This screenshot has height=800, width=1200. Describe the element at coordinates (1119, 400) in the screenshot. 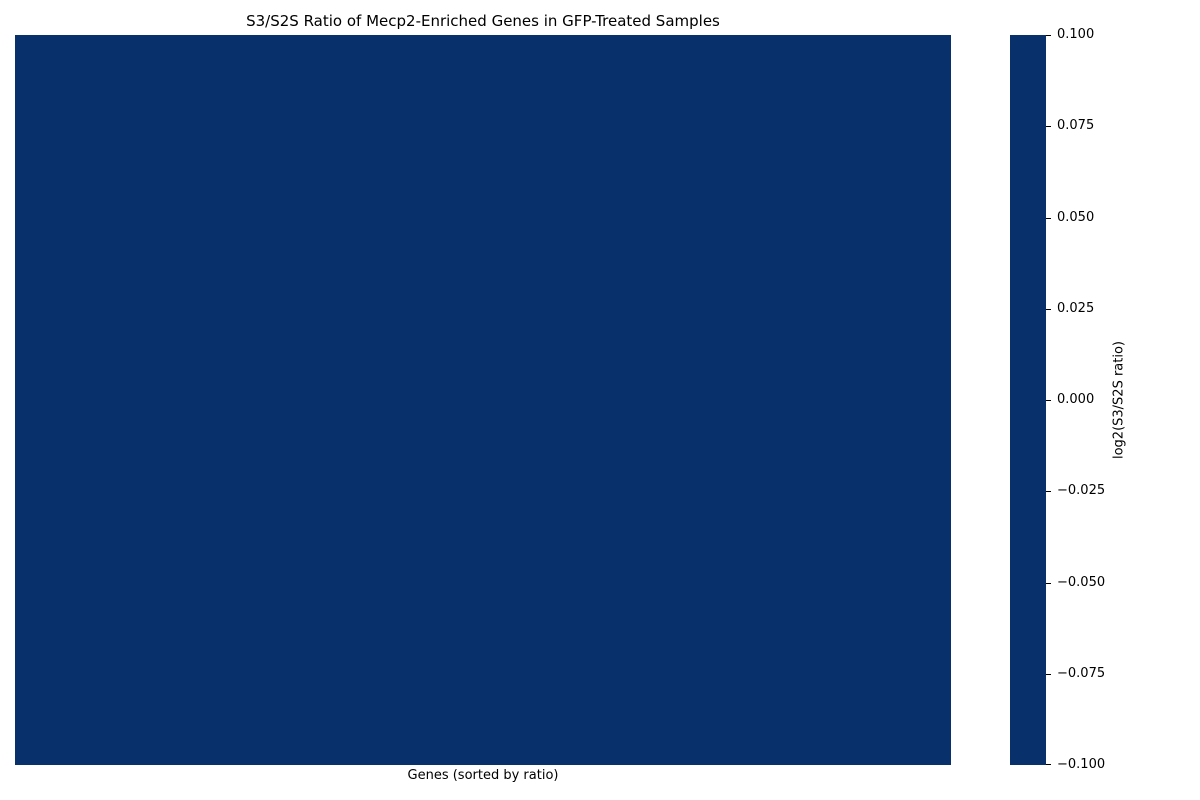

I see `colorbar-label: log2(S3/S2S ratio)` at that location.